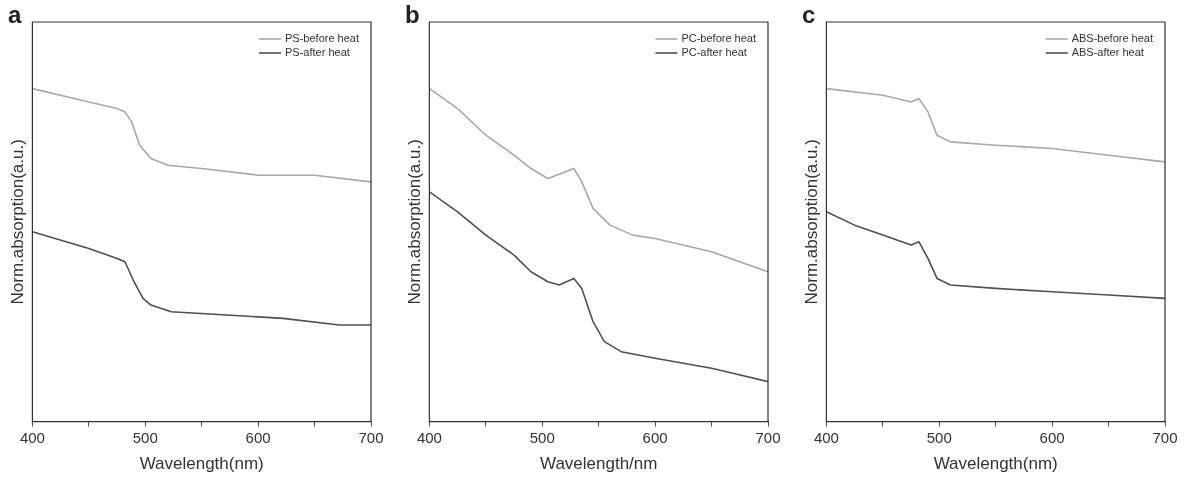  I want to click on legend-label: PS-before heat, so click(322, 38).